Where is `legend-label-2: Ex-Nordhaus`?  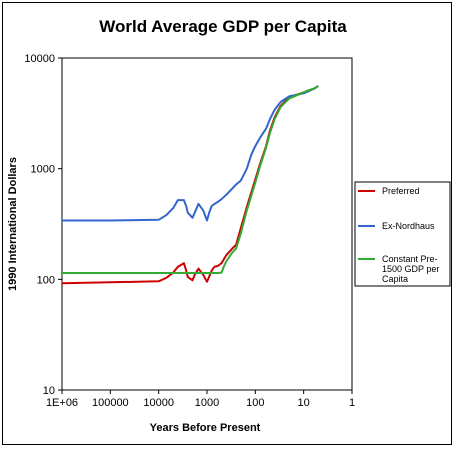
legend-label-2: Ex-Nordhaus is located at coordinates (408, 226).